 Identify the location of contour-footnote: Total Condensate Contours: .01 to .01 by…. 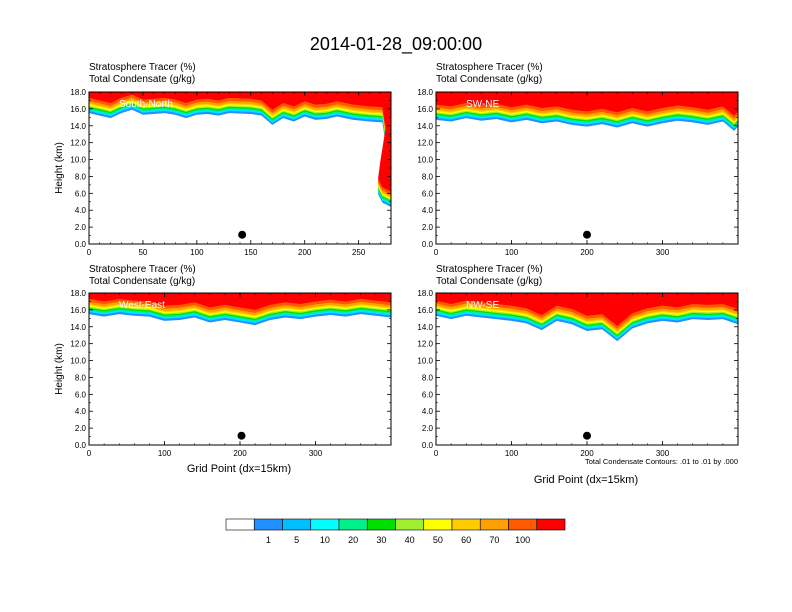
(661, 461).